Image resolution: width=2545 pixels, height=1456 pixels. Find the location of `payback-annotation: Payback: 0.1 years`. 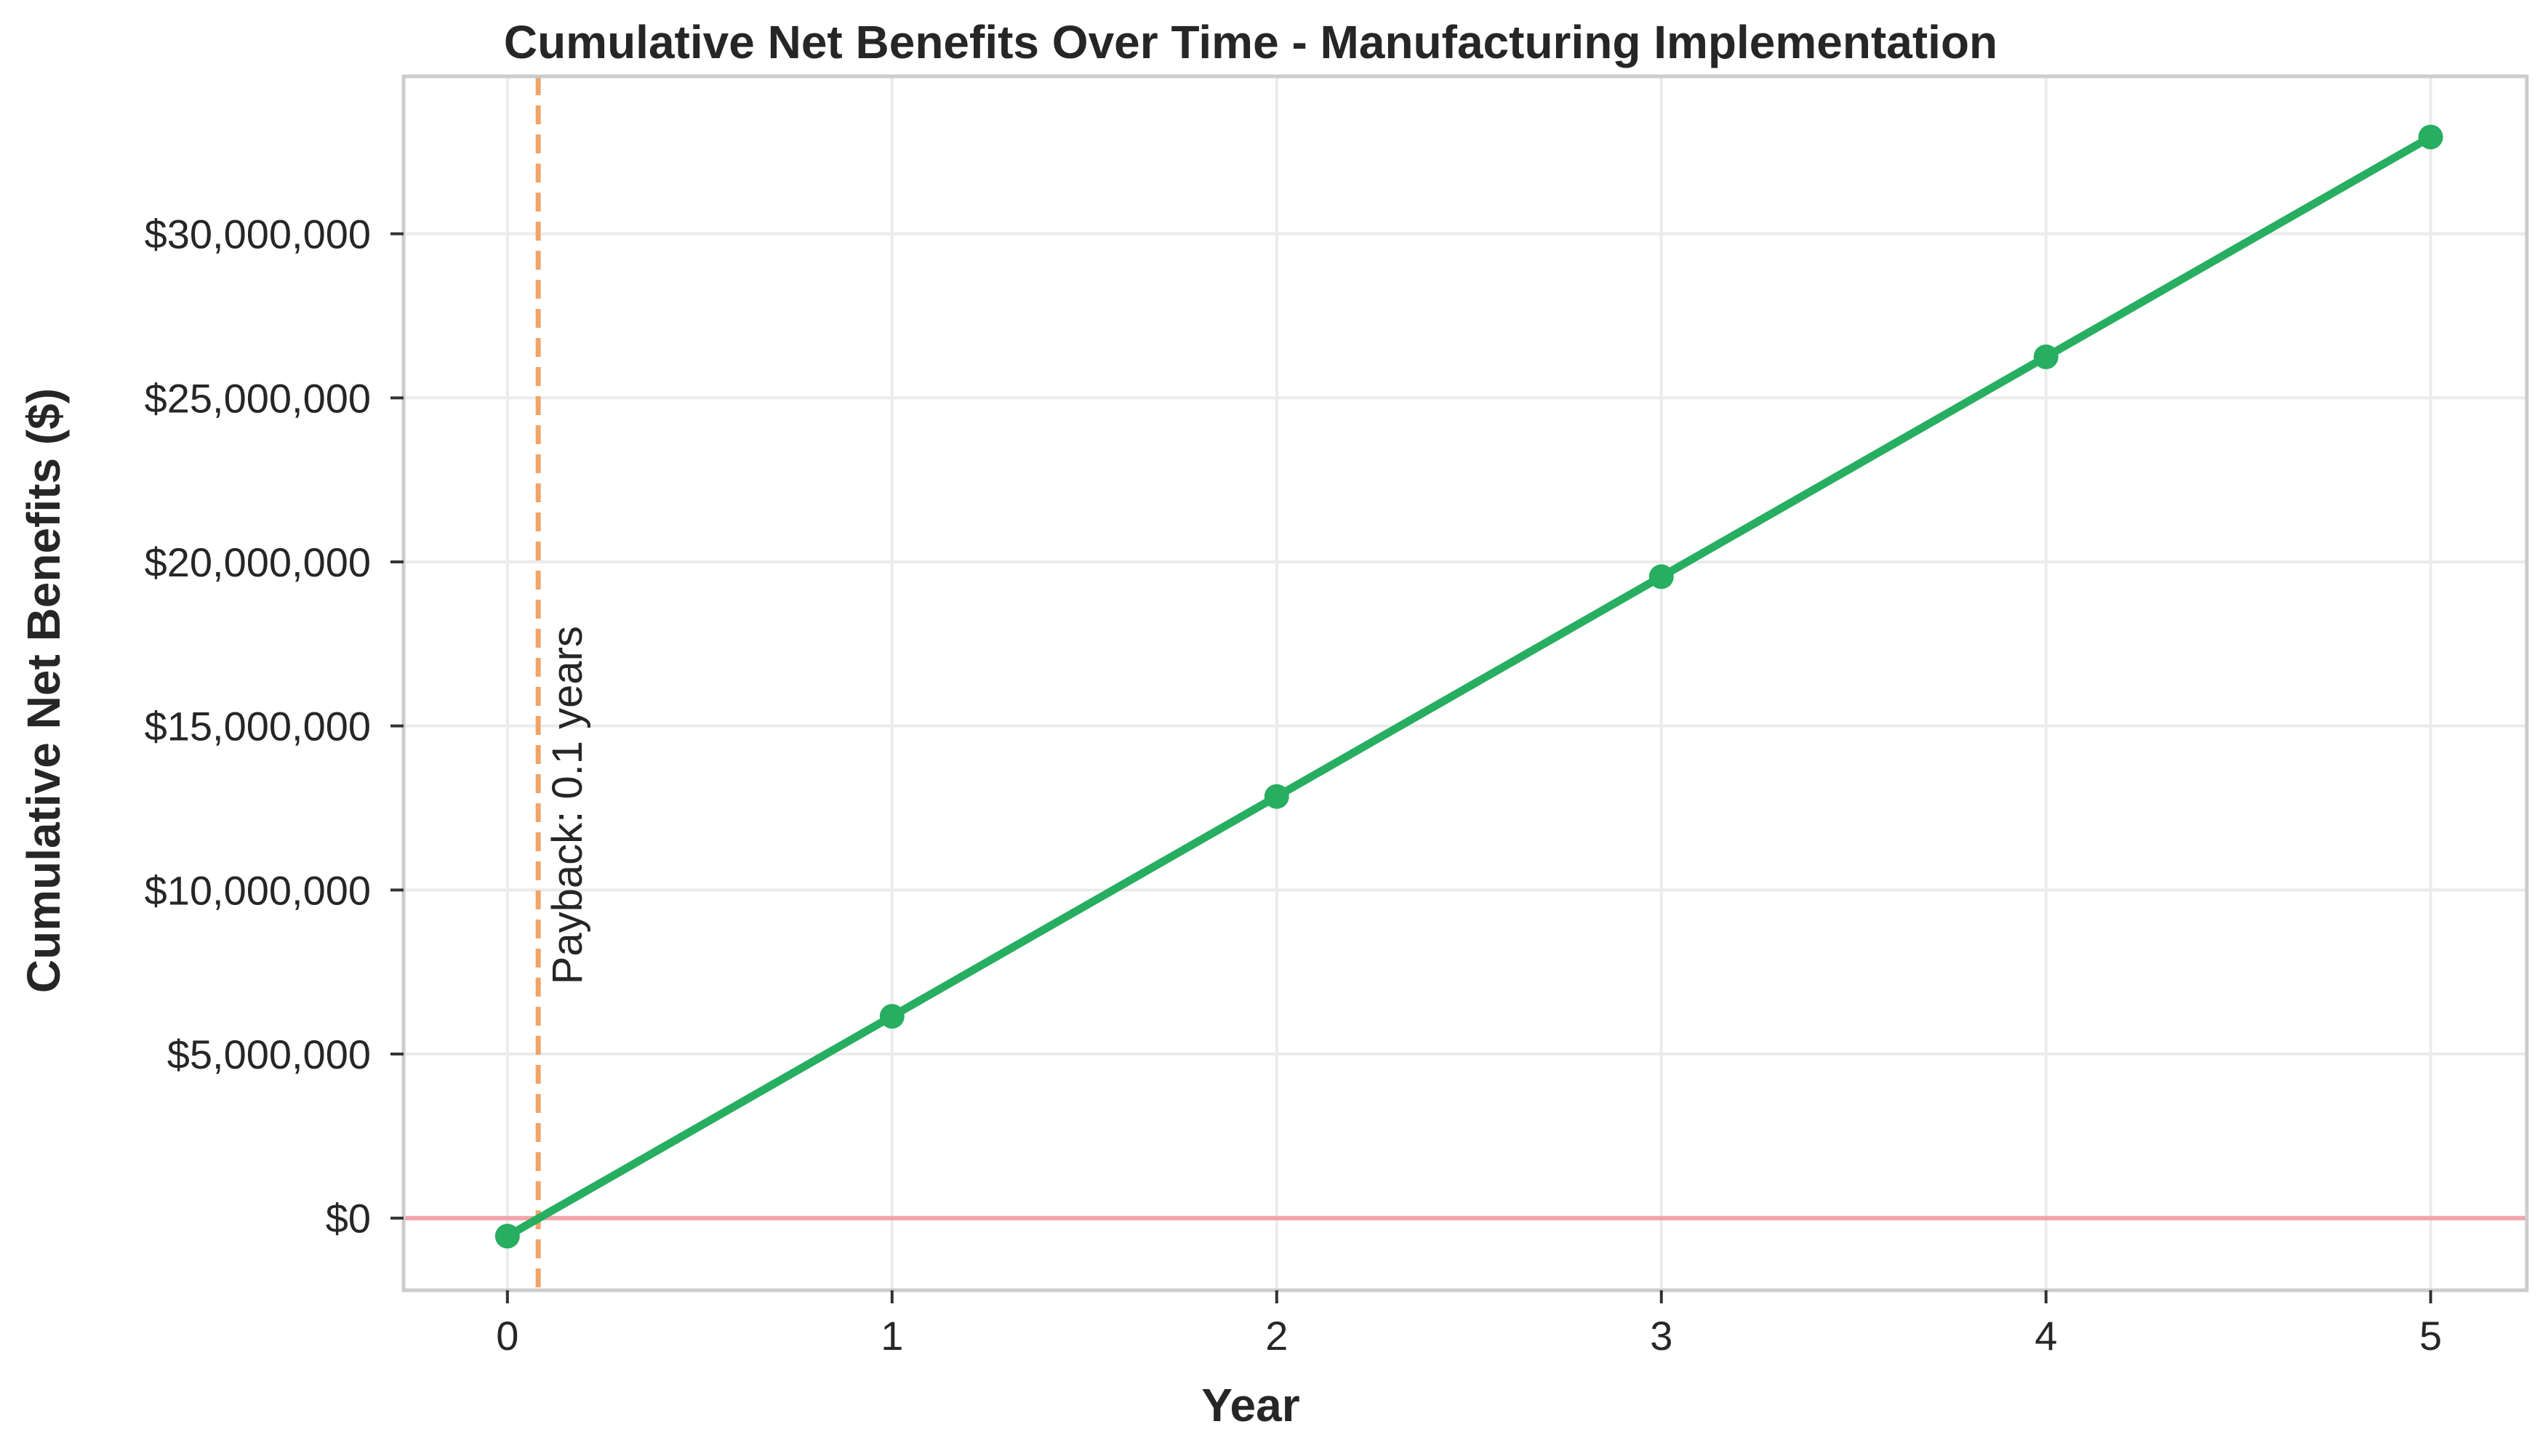

payback-annotation: Payback: 0.1 years is located at coordinates (567, 805).